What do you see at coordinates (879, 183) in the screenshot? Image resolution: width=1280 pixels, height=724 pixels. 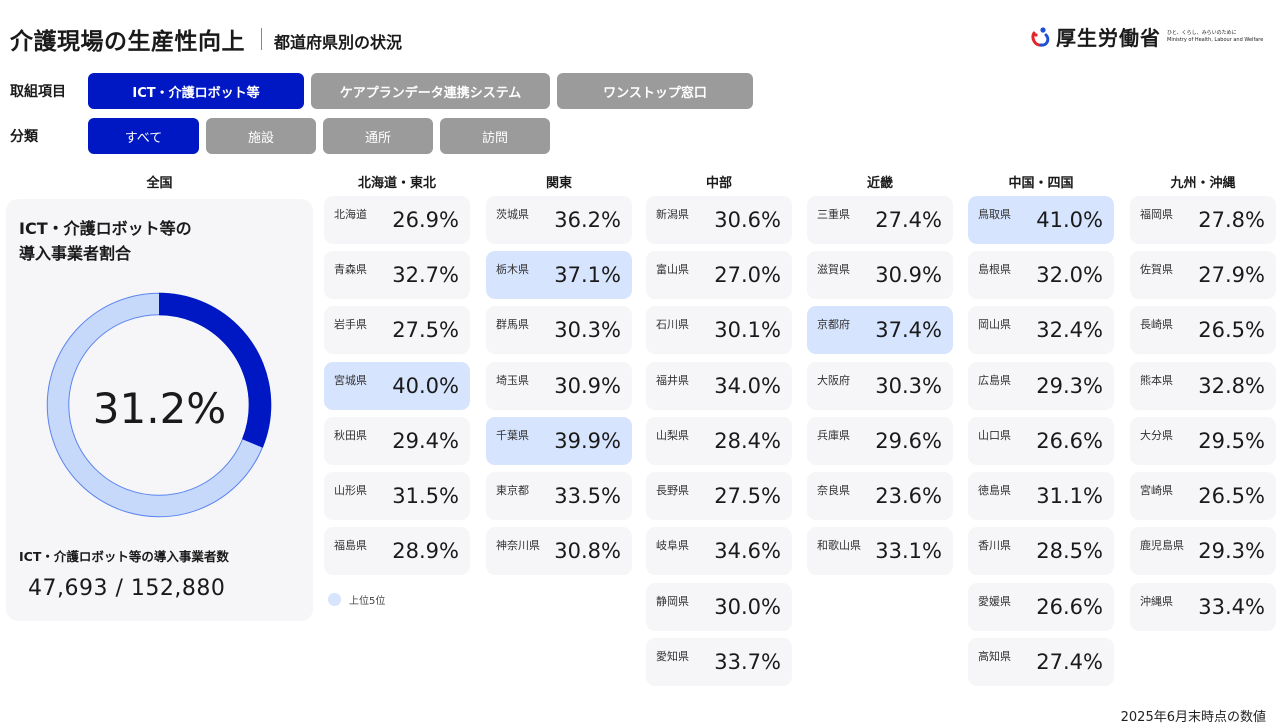 I see `region-heading-kinki: 近畿` at bounding box center [879, 183].